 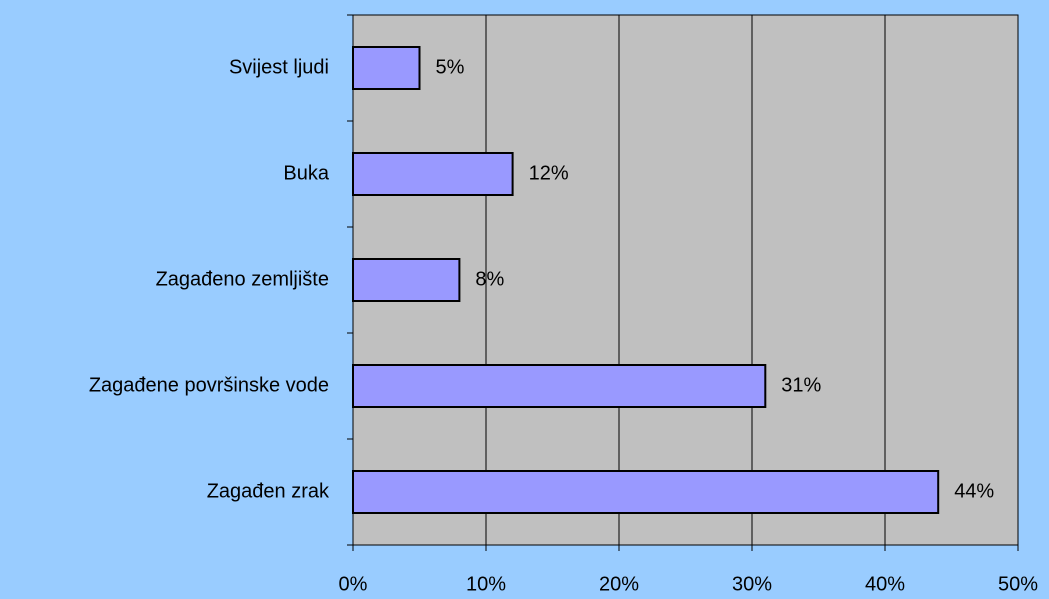 What do you see at coordinates (549, 173) in the screenshot?
I see `data-label: 12%` at bounding box center [549, 173].